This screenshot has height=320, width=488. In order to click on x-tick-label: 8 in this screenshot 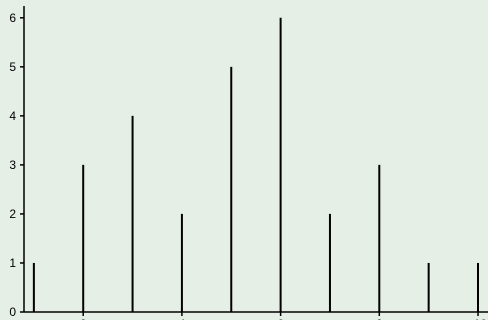, I will do `click(379, 318)`.